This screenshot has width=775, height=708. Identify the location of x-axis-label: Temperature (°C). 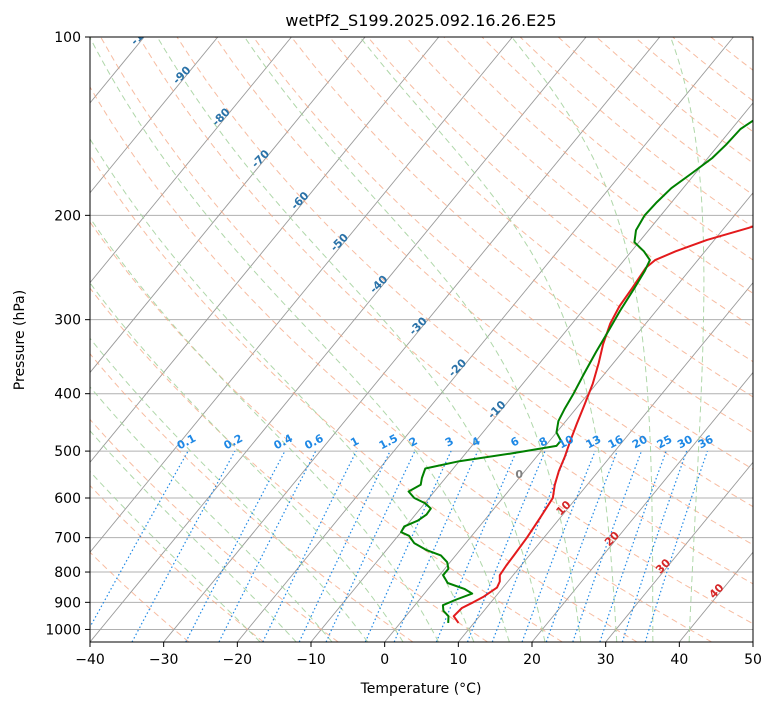
(421, 689).